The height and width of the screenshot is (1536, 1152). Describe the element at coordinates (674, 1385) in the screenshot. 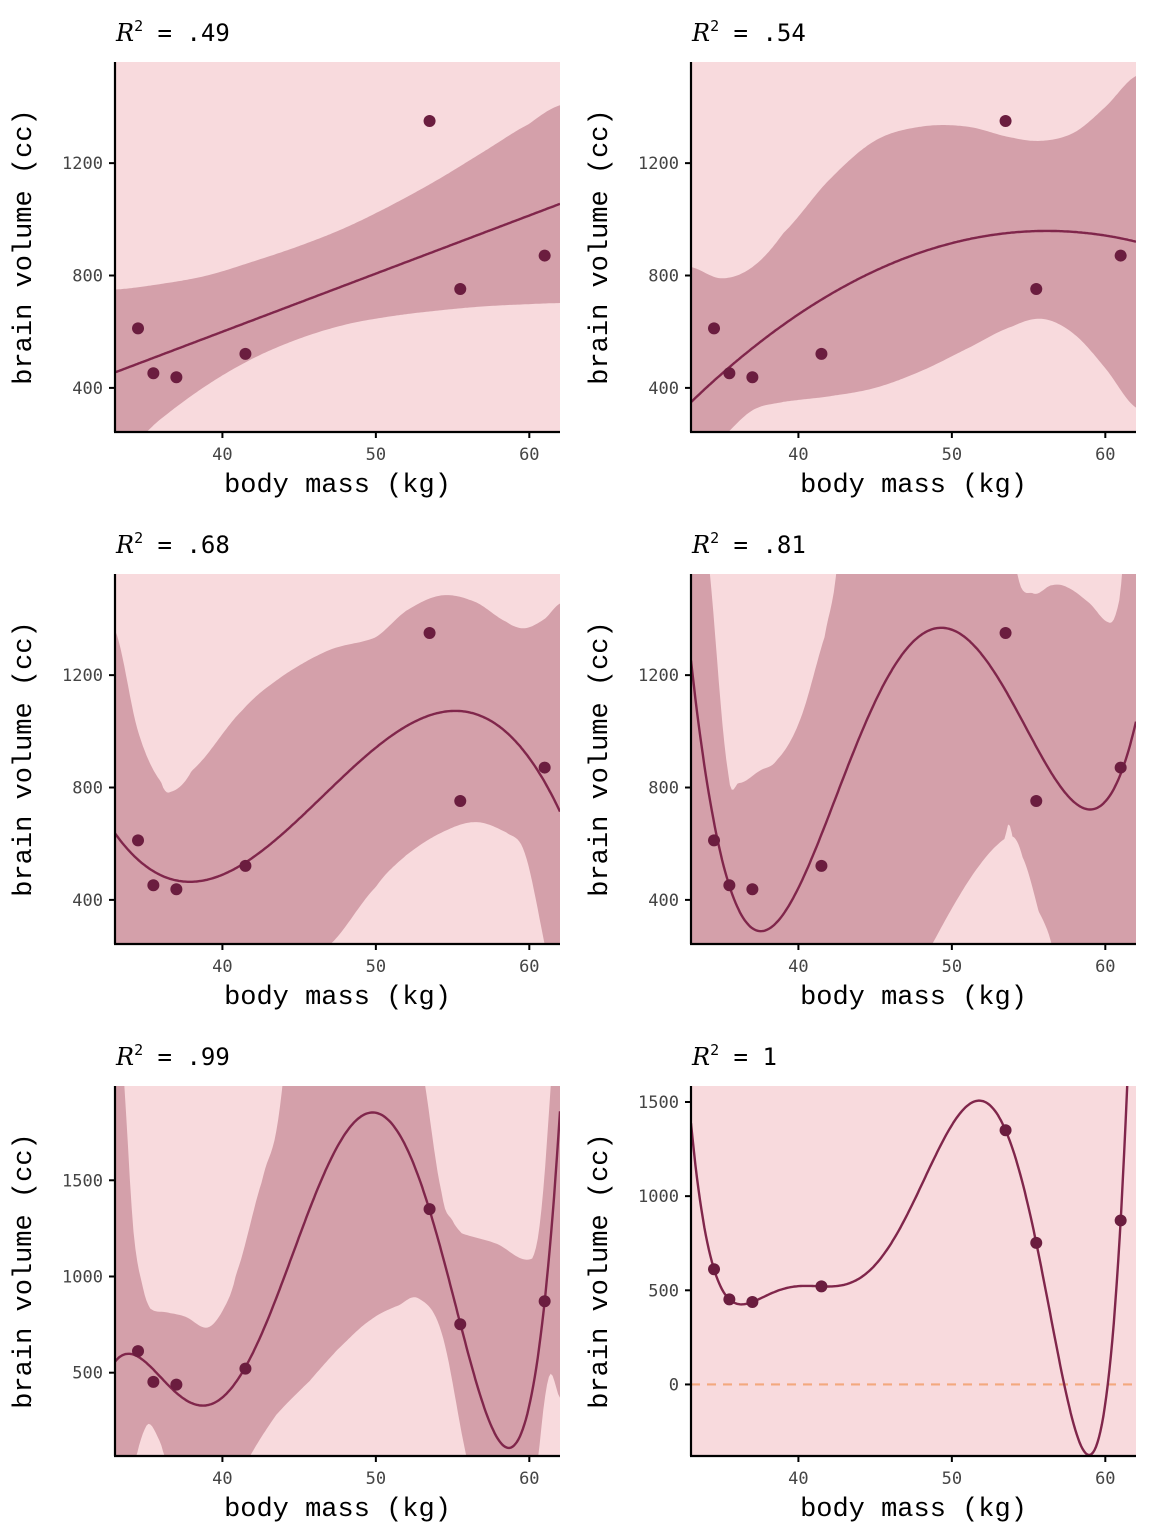

I see `y-tick-label: 0` at that location.